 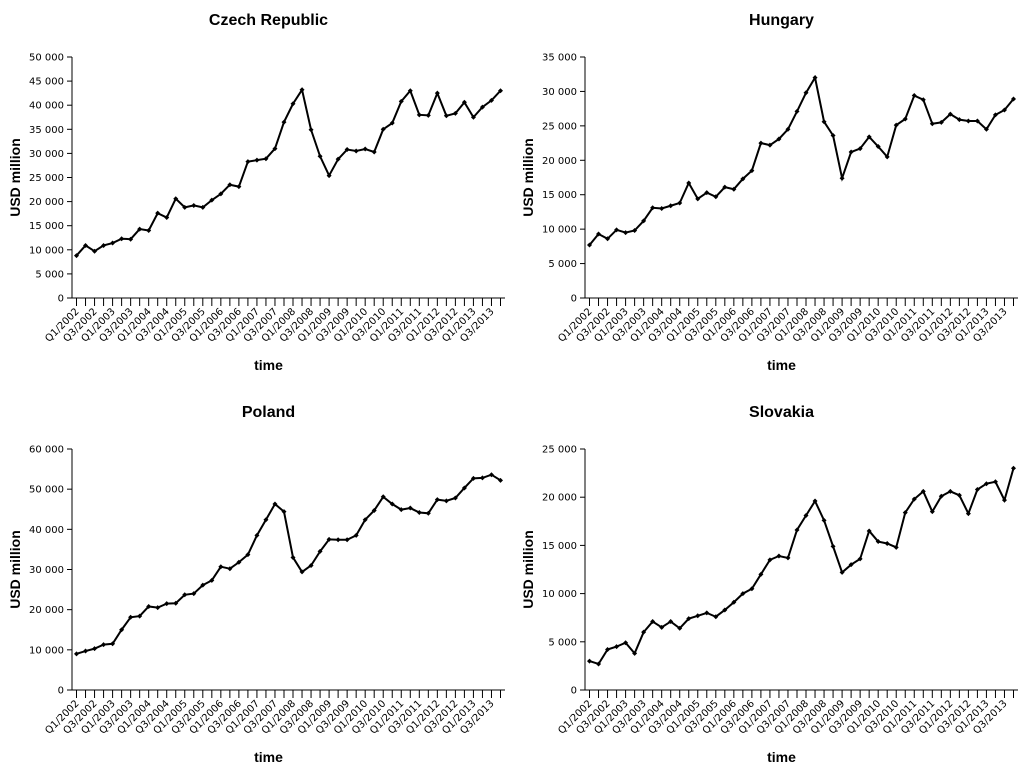 I want to click on y-tick-label: 60 000, so click(x=46, y=450).